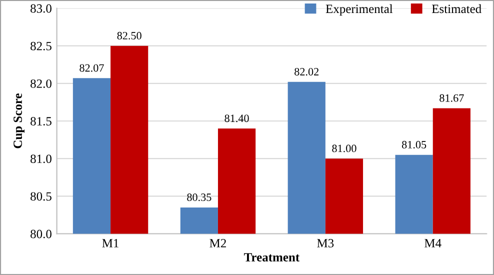 This screenshot has width=494, height=275. Describe the element at coordinates (19, 120) in the screenshot. I see `y-axis-title: Cup Score` at that location.